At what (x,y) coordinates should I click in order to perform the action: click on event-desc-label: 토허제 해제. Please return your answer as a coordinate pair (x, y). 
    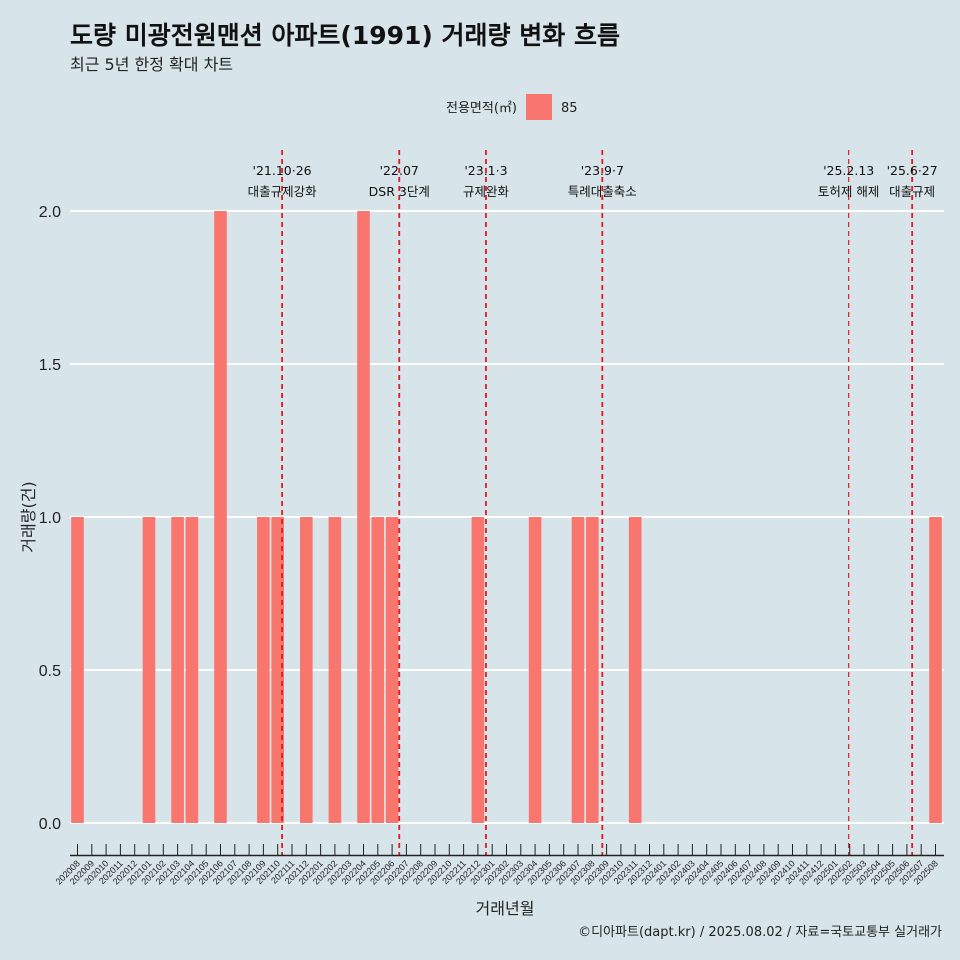
    Looking at the image, I should click on (848, 191).